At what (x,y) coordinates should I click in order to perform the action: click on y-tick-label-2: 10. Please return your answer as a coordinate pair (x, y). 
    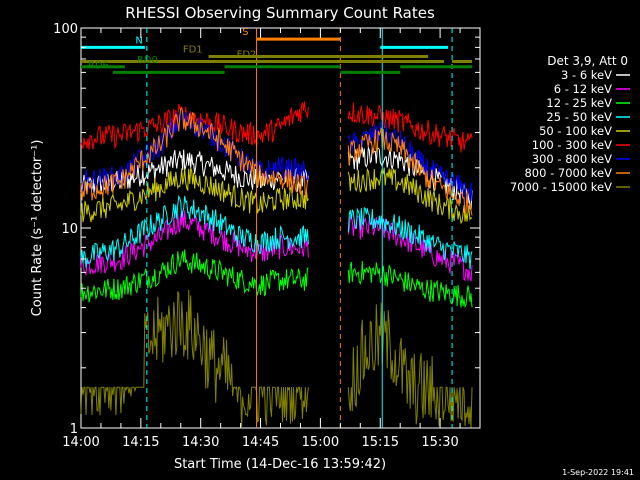
    Looking at the image, I should click on (69, 229).